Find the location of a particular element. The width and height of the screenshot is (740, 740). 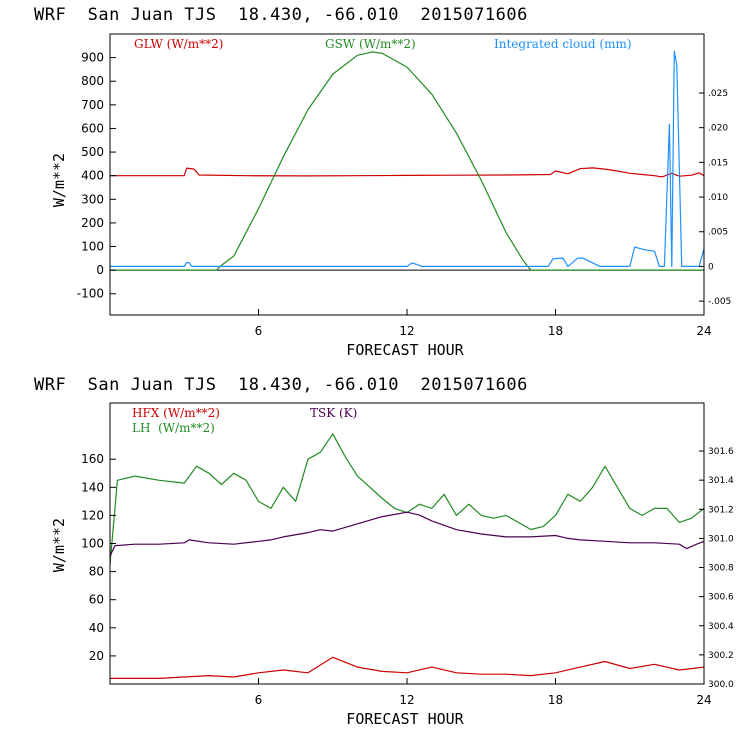

chart2-y2-tick-label: 300.2 is located at coordinates (721, 656).